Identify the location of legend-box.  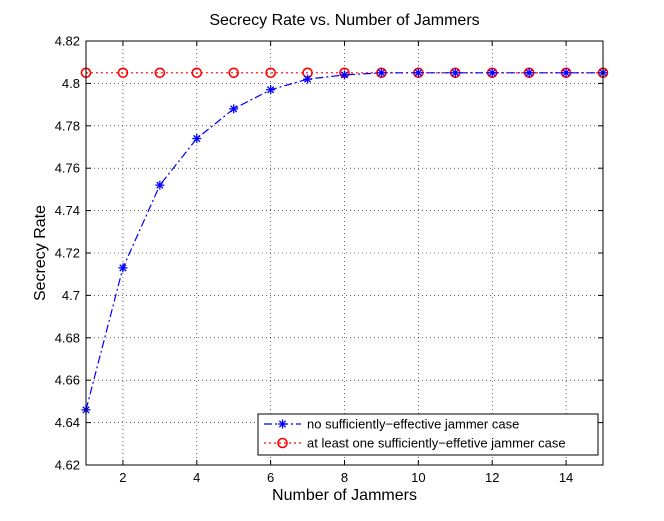
(428, 434).